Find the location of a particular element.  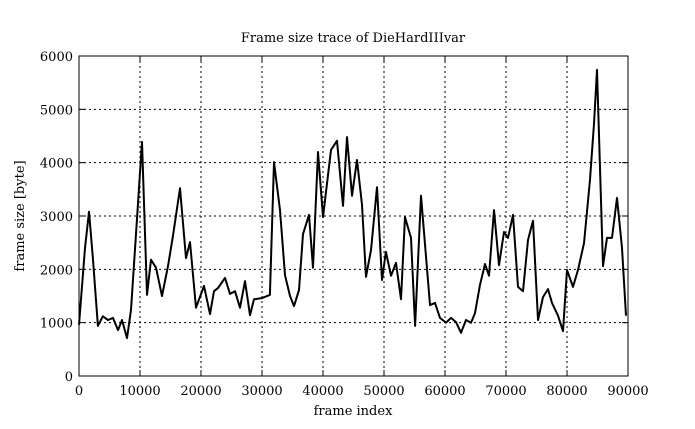

y-tick-label: 2000 is located at coordinates (56, 270).